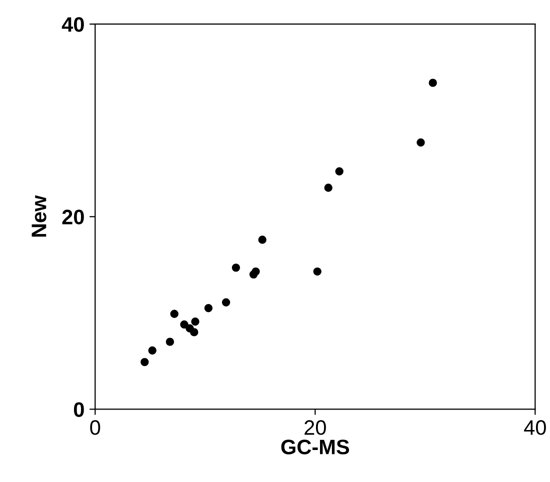 The width and height of the screenshot is (550, 482). I want to click on y-tick-label: 40, so click(73, 24).